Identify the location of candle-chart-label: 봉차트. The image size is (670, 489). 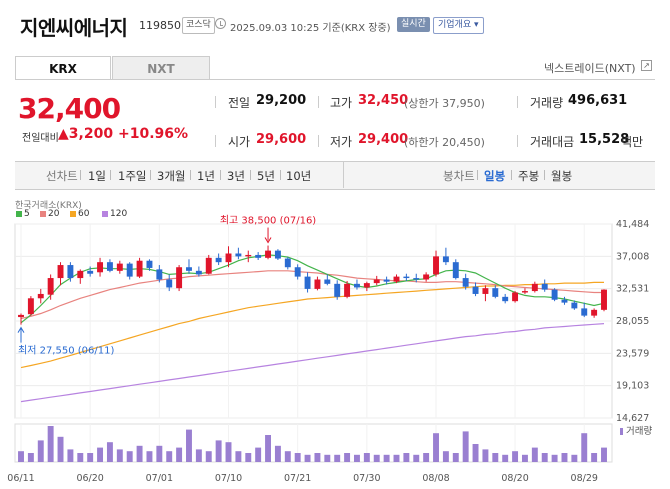
(459, 176).